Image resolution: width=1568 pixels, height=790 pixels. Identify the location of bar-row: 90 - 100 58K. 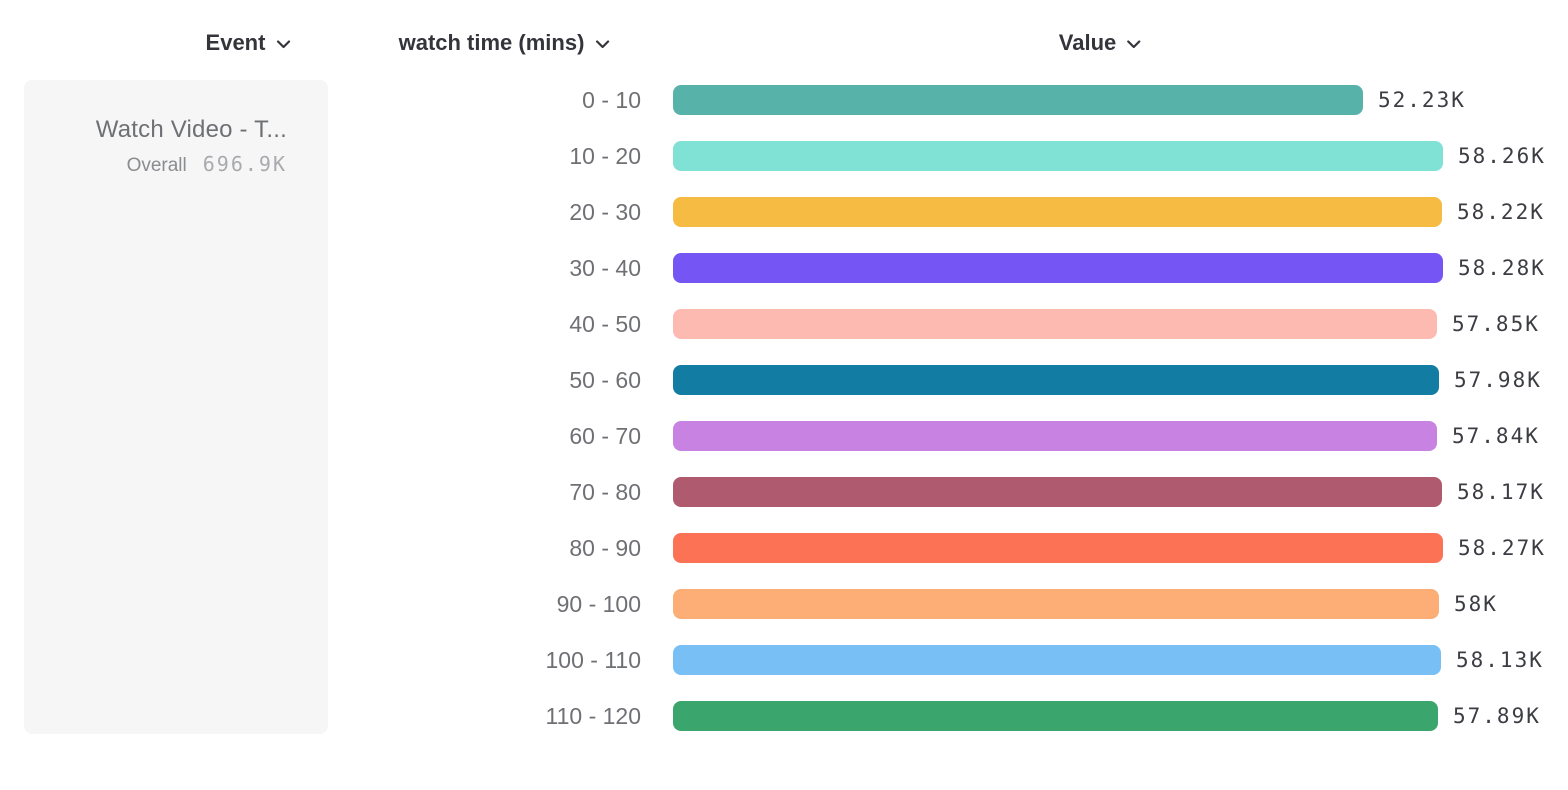
(784, 604).